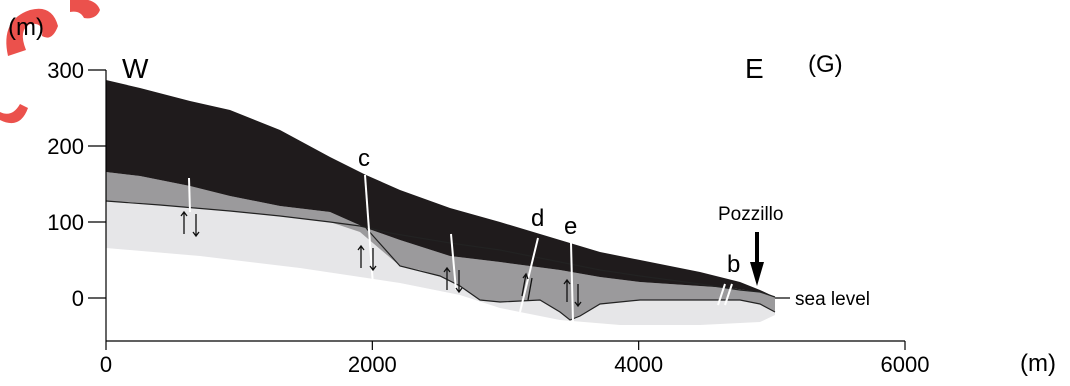 This screenshot has height=386, width=1070. I want to click on fault-b1-line, so click(721, 294).